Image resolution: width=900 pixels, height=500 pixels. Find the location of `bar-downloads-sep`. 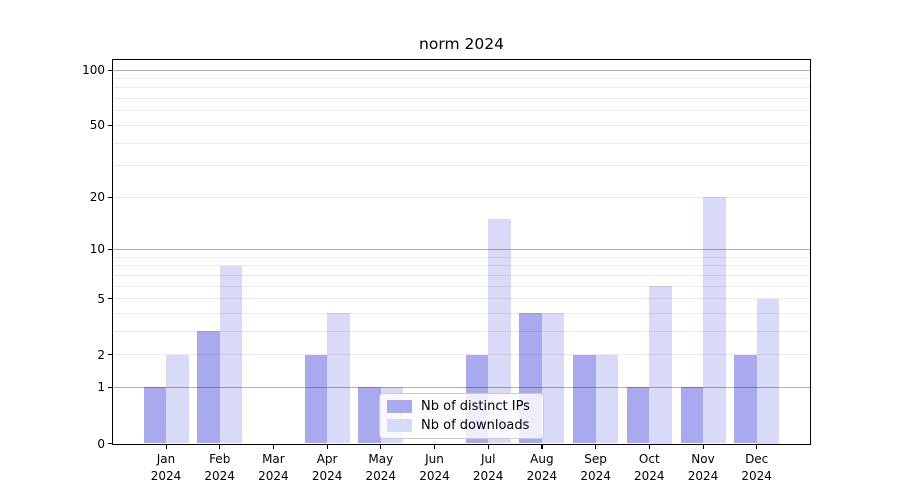

bar-downloads-sep is located at coordinates (607, 399).